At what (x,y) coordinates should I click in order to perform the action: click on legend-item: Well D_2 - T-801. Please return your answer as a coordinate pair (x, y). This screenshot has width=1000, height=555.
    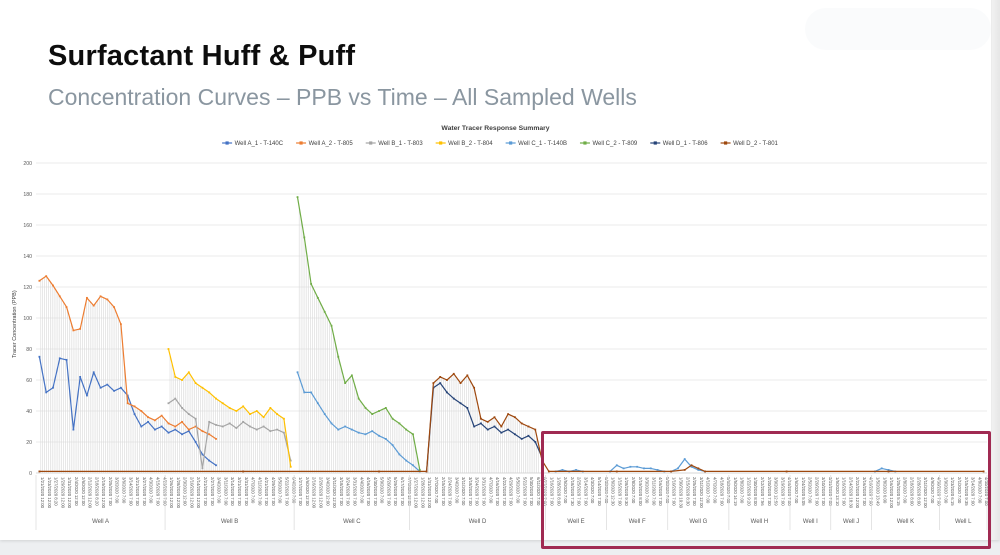
    Looking at the image, I should click on (749, 144).